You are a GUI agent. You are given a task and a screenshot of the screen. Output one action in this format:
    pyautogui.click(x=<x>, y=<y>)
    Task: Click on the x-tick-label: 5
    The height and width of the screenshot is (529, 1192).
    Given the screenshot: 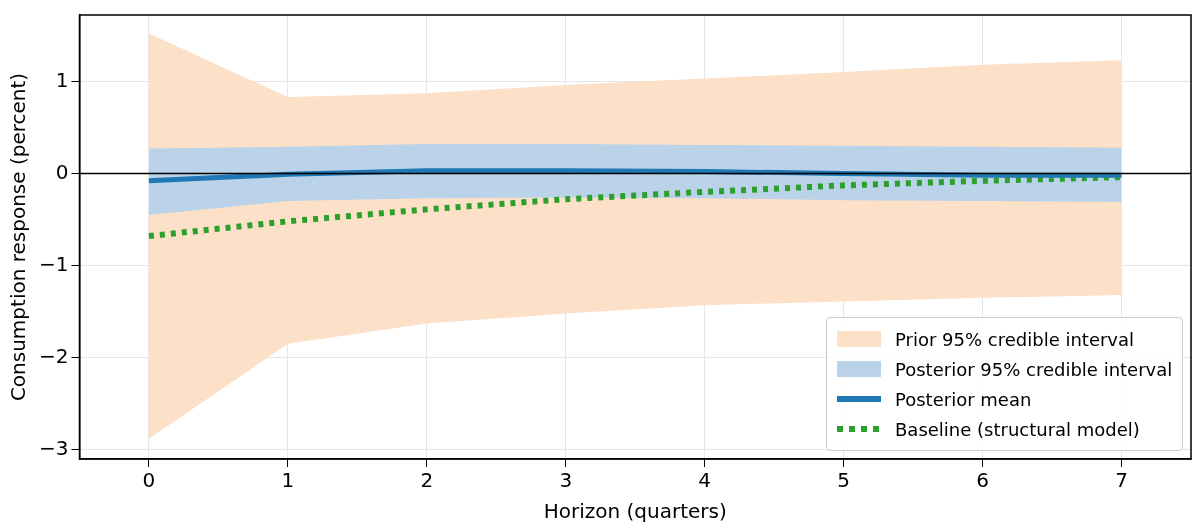 What is the action you would take?
    pyautogui.click(x=844, y=480)
    